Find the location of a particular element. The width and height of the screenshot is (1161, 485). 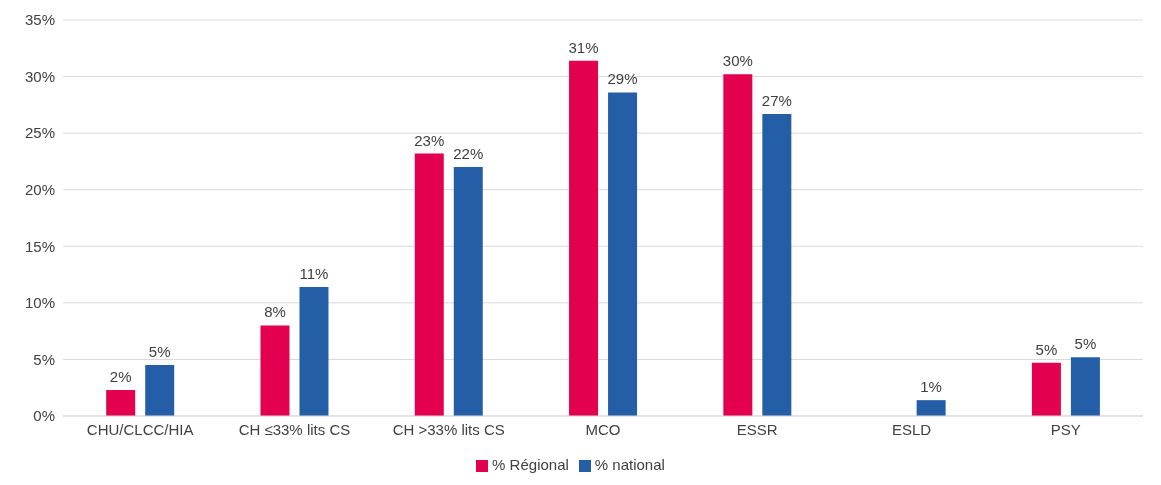

data-label: 11% is located at coordinates (314, 274).